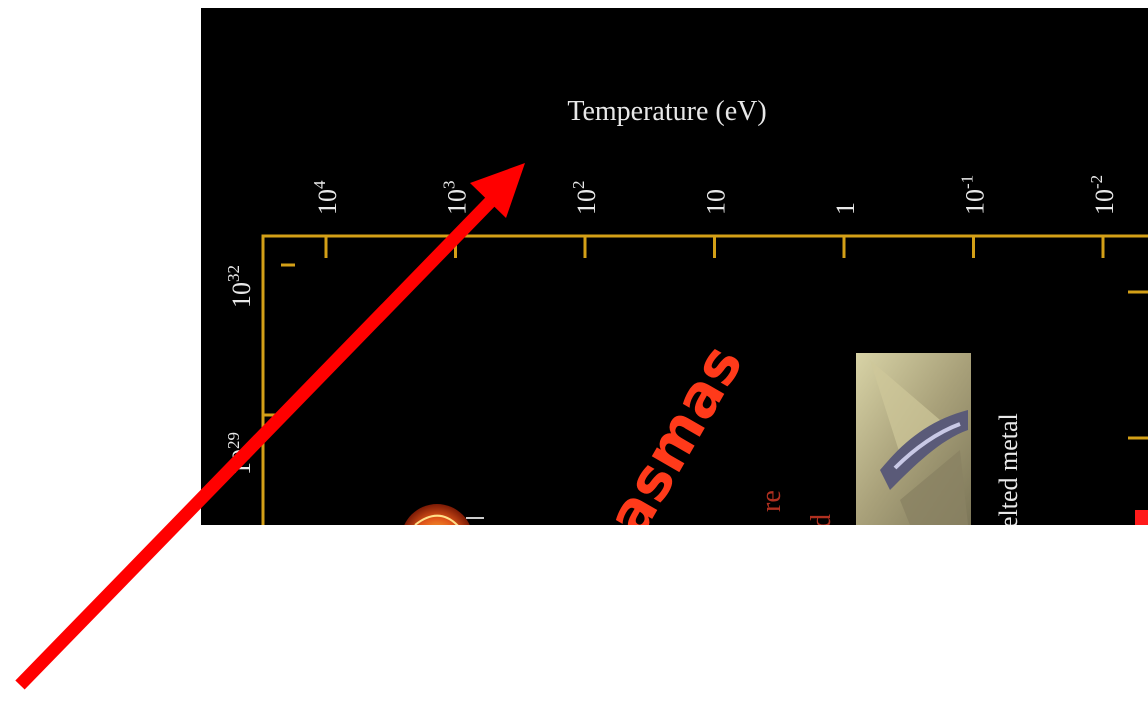 The height and width of the screenshot is (702, 1148). I want to click on x-tick-label: 1, so click(845, 208).